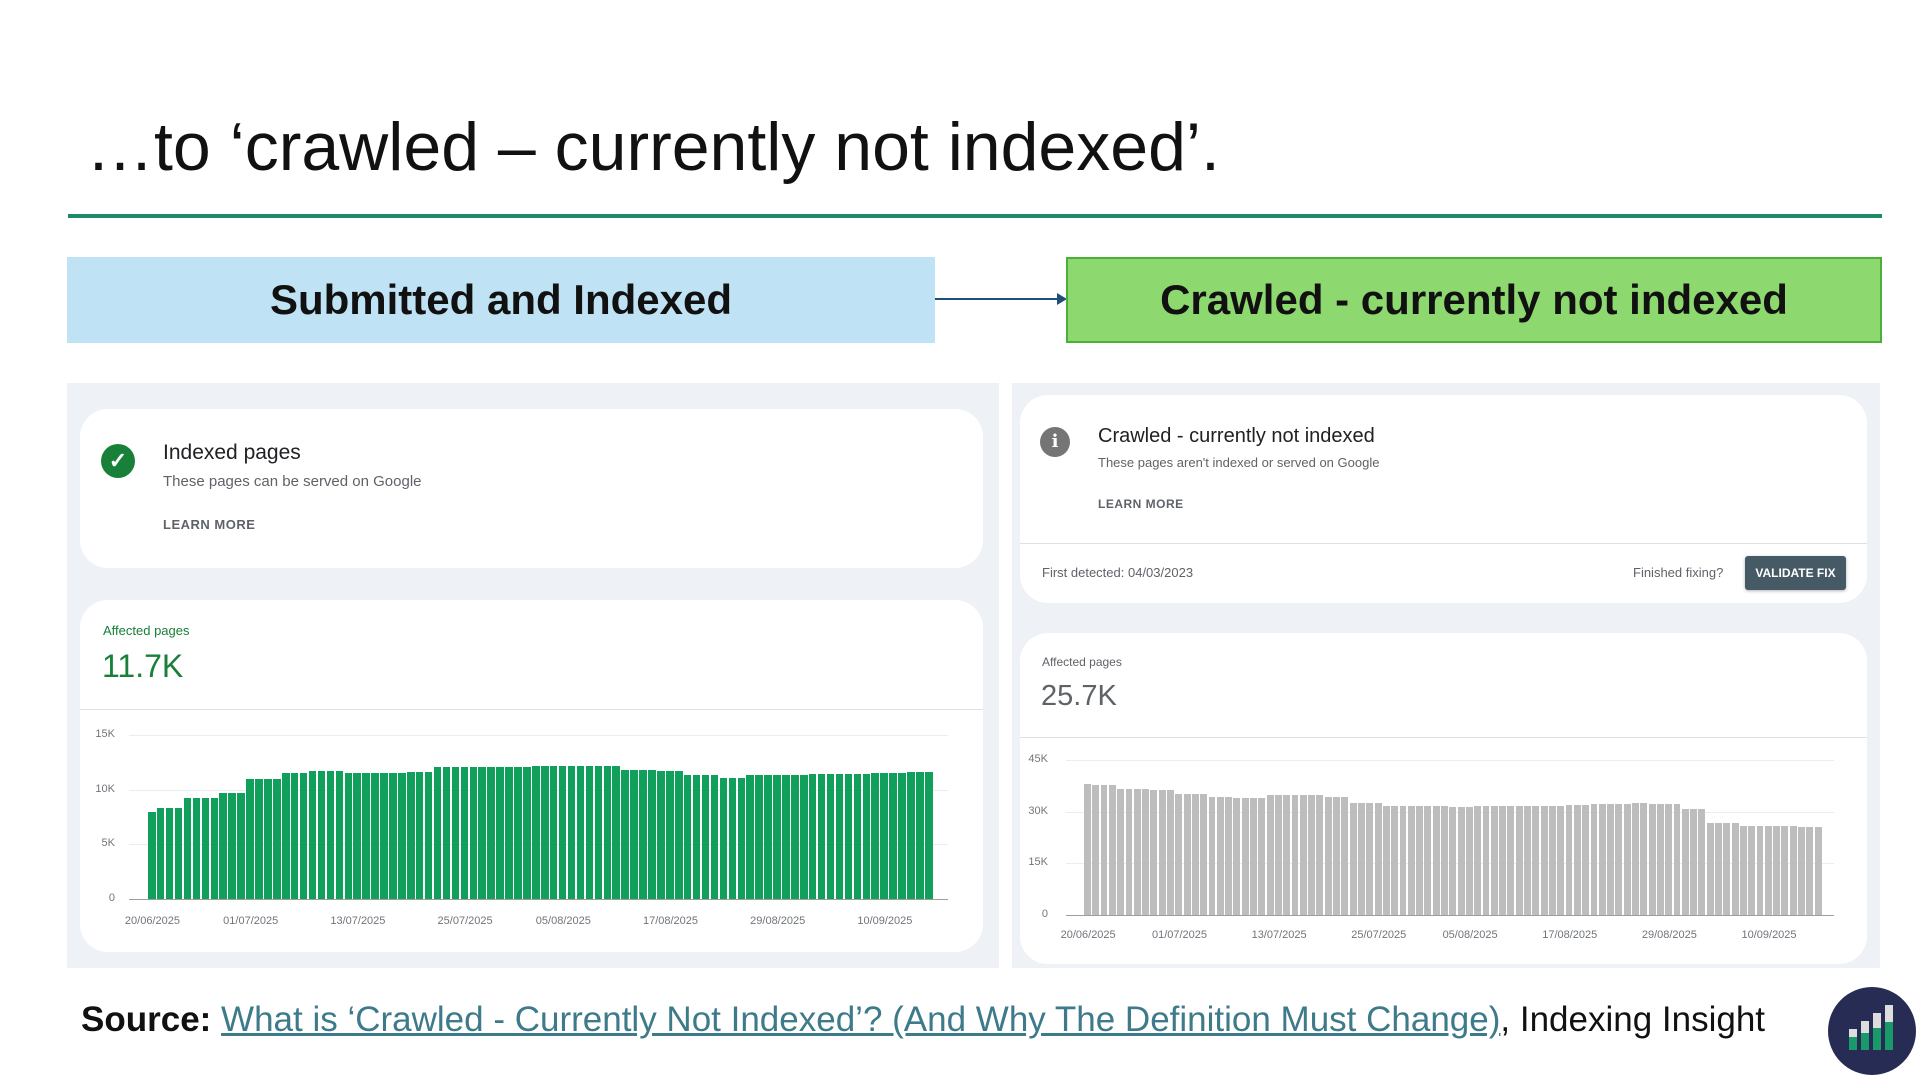 This screenshot has width=1920, height=1080. What do you see at coordinates (209, 524) in the screenshot?
I see `learn-more-link: LEARN MORE` at bounding box center [209, 524].